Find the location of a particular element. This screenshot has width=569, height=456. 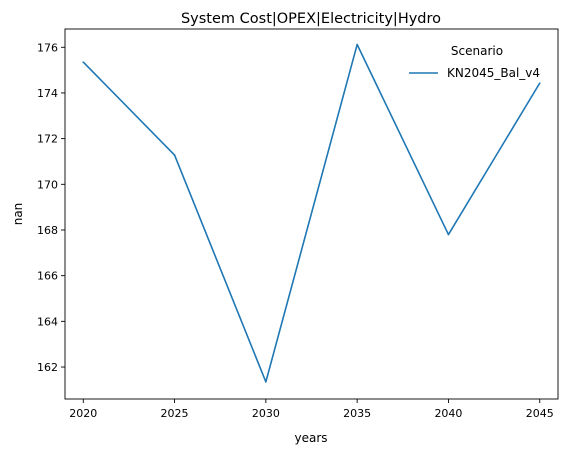

y-tick-label: 168 is located at coordinates (47, 230).